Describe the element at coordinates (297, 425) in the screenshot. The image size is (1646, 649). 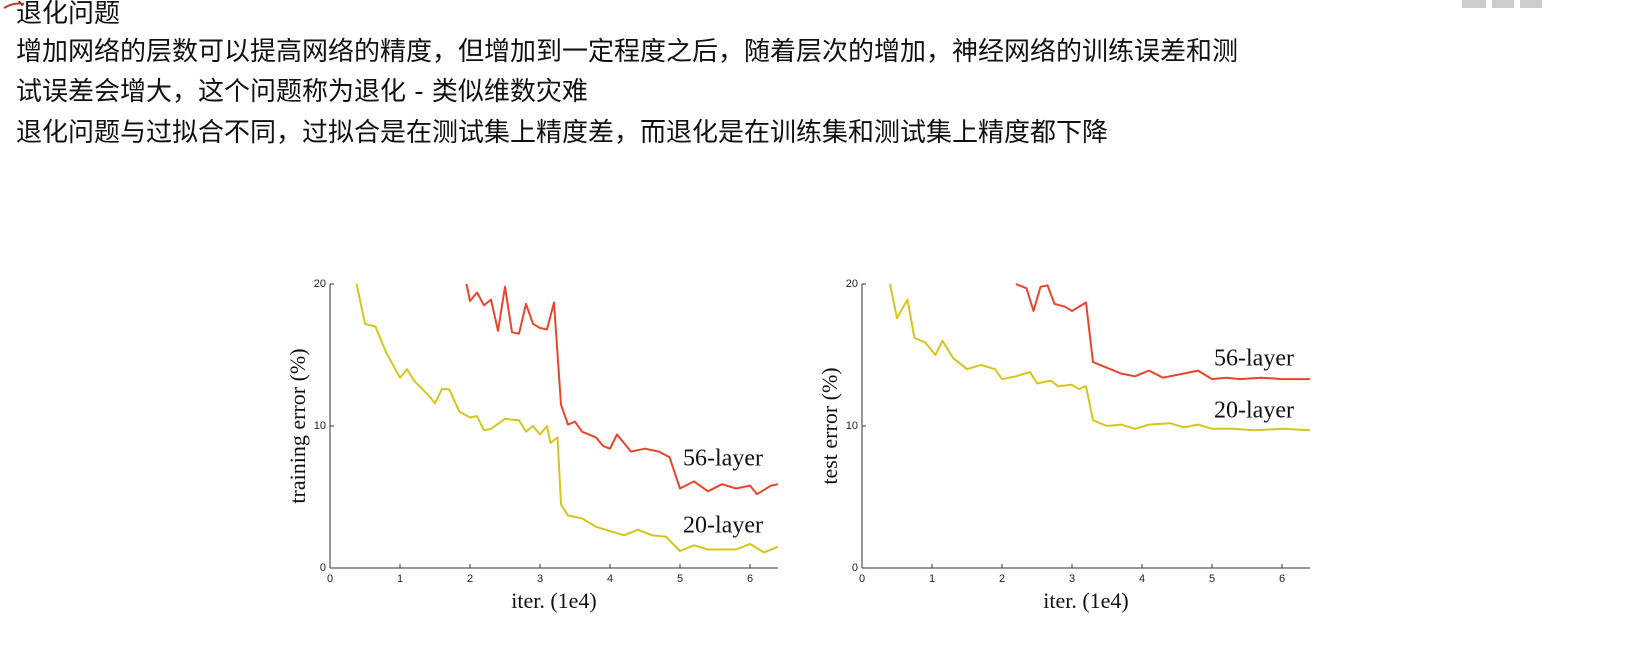
I see `y-axis-label: training error (%)` at that location.